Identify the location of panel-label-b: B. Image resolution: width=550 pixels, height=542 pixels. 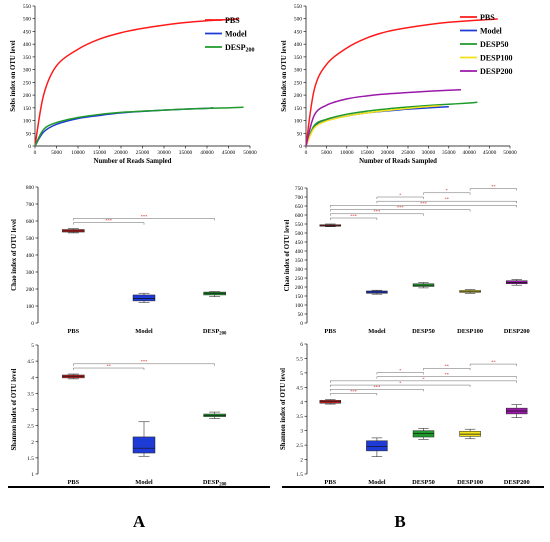
(399, 521).